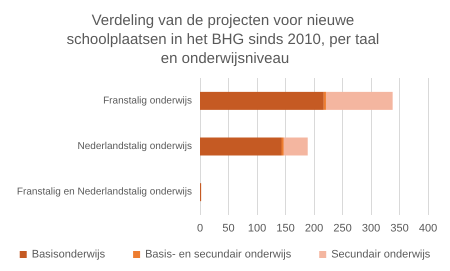  What do you see at coordinates (225, 39) in the screenshot?
I see `chart-title: Verdeling van de projecten voor nieuwe schoolplaatsen in het BHG sinds 2010, per taal en onderwijsniveau` at bounding box center [225, 39].